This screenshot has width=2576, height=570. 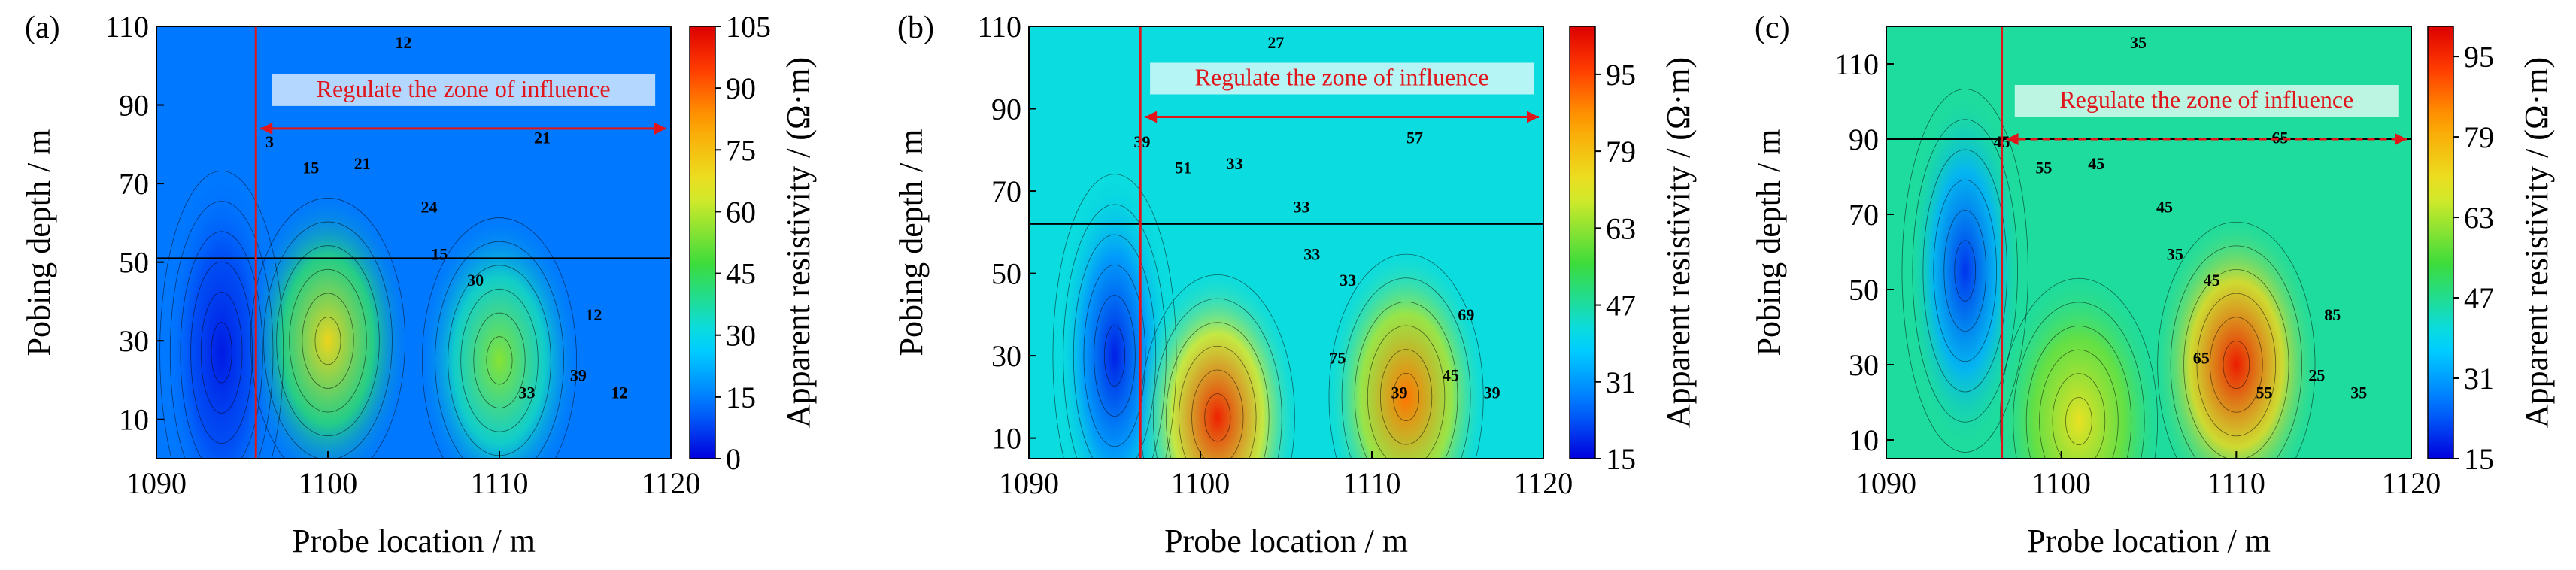 What do you see at coordinates (741, 212) in the screenshot?
I see `colorbar-tick-label: 60` at bounding box center [741, 212].